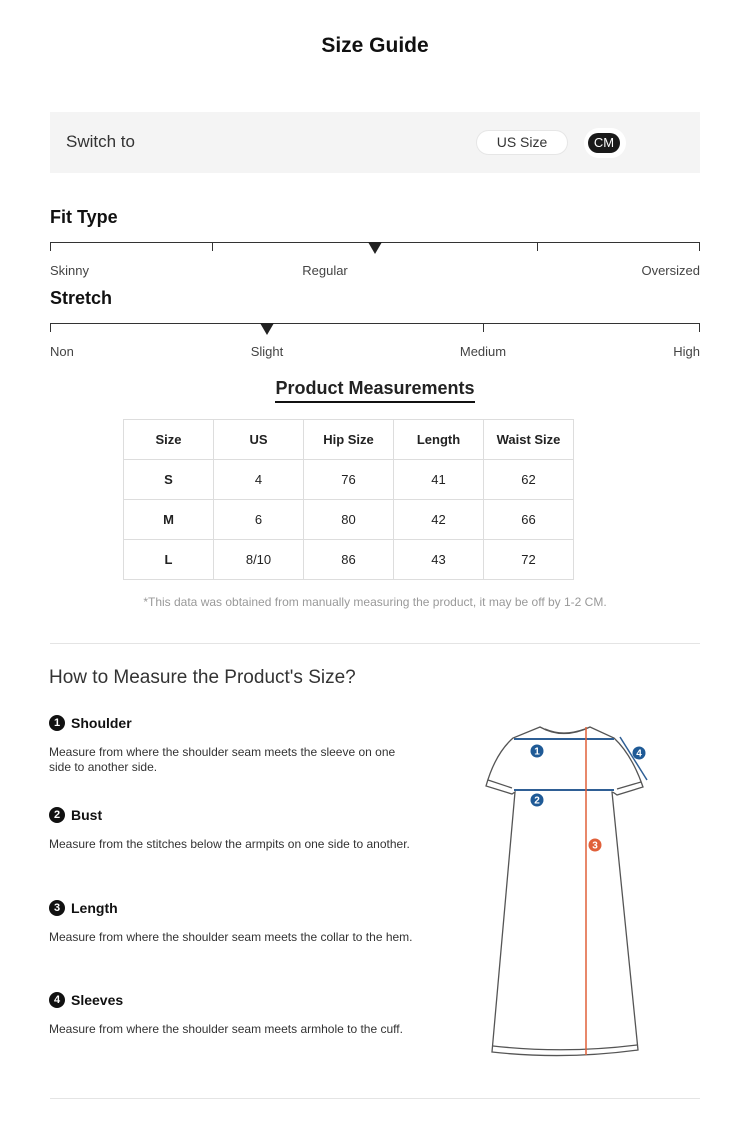 The width and height of the screenshot is (750, 1124). I want to click on us-size-button: US Size, so click(522, 142).